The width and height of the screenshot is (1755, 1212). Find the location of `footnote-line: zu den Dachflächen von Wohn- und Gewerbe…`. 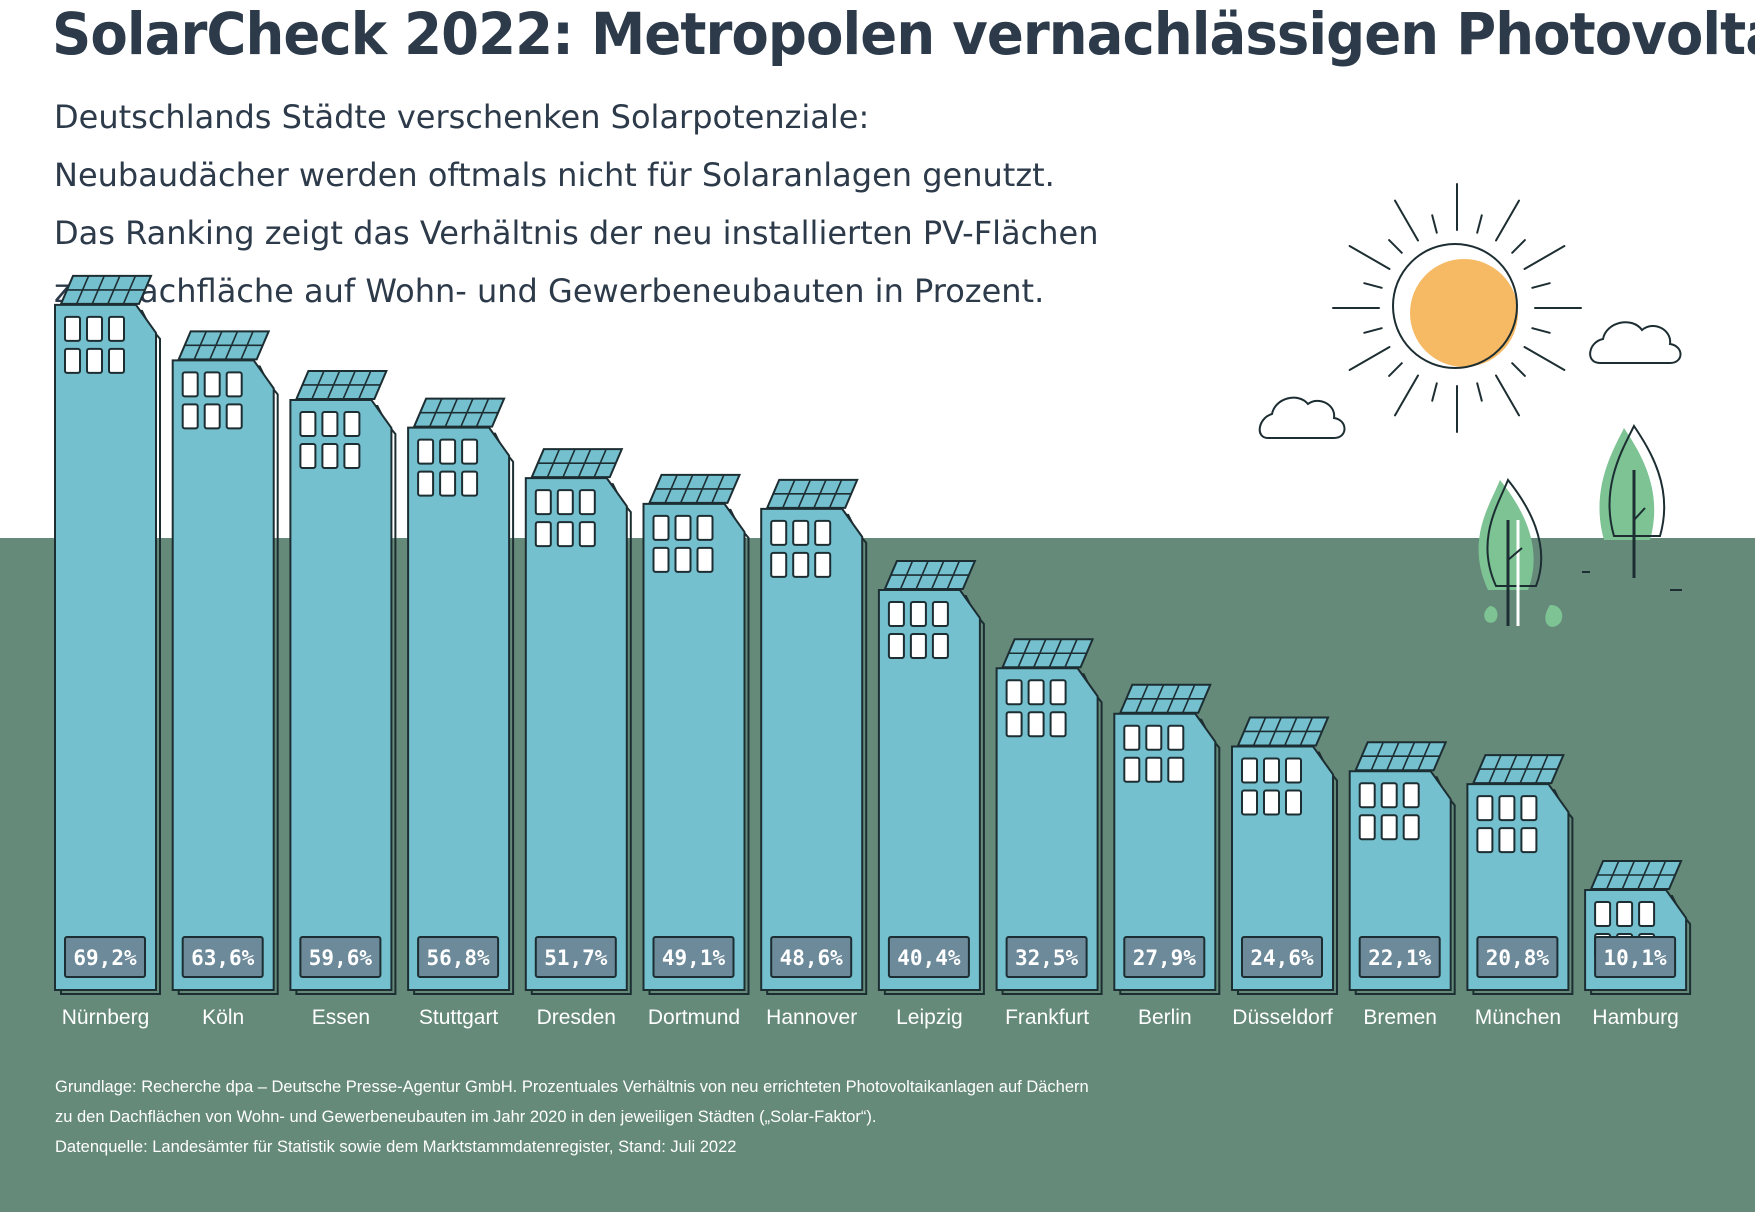

footnote-line: zu den Dachflächen von Wohn- und Gewerbe… is located at coordinates (466, 1117).